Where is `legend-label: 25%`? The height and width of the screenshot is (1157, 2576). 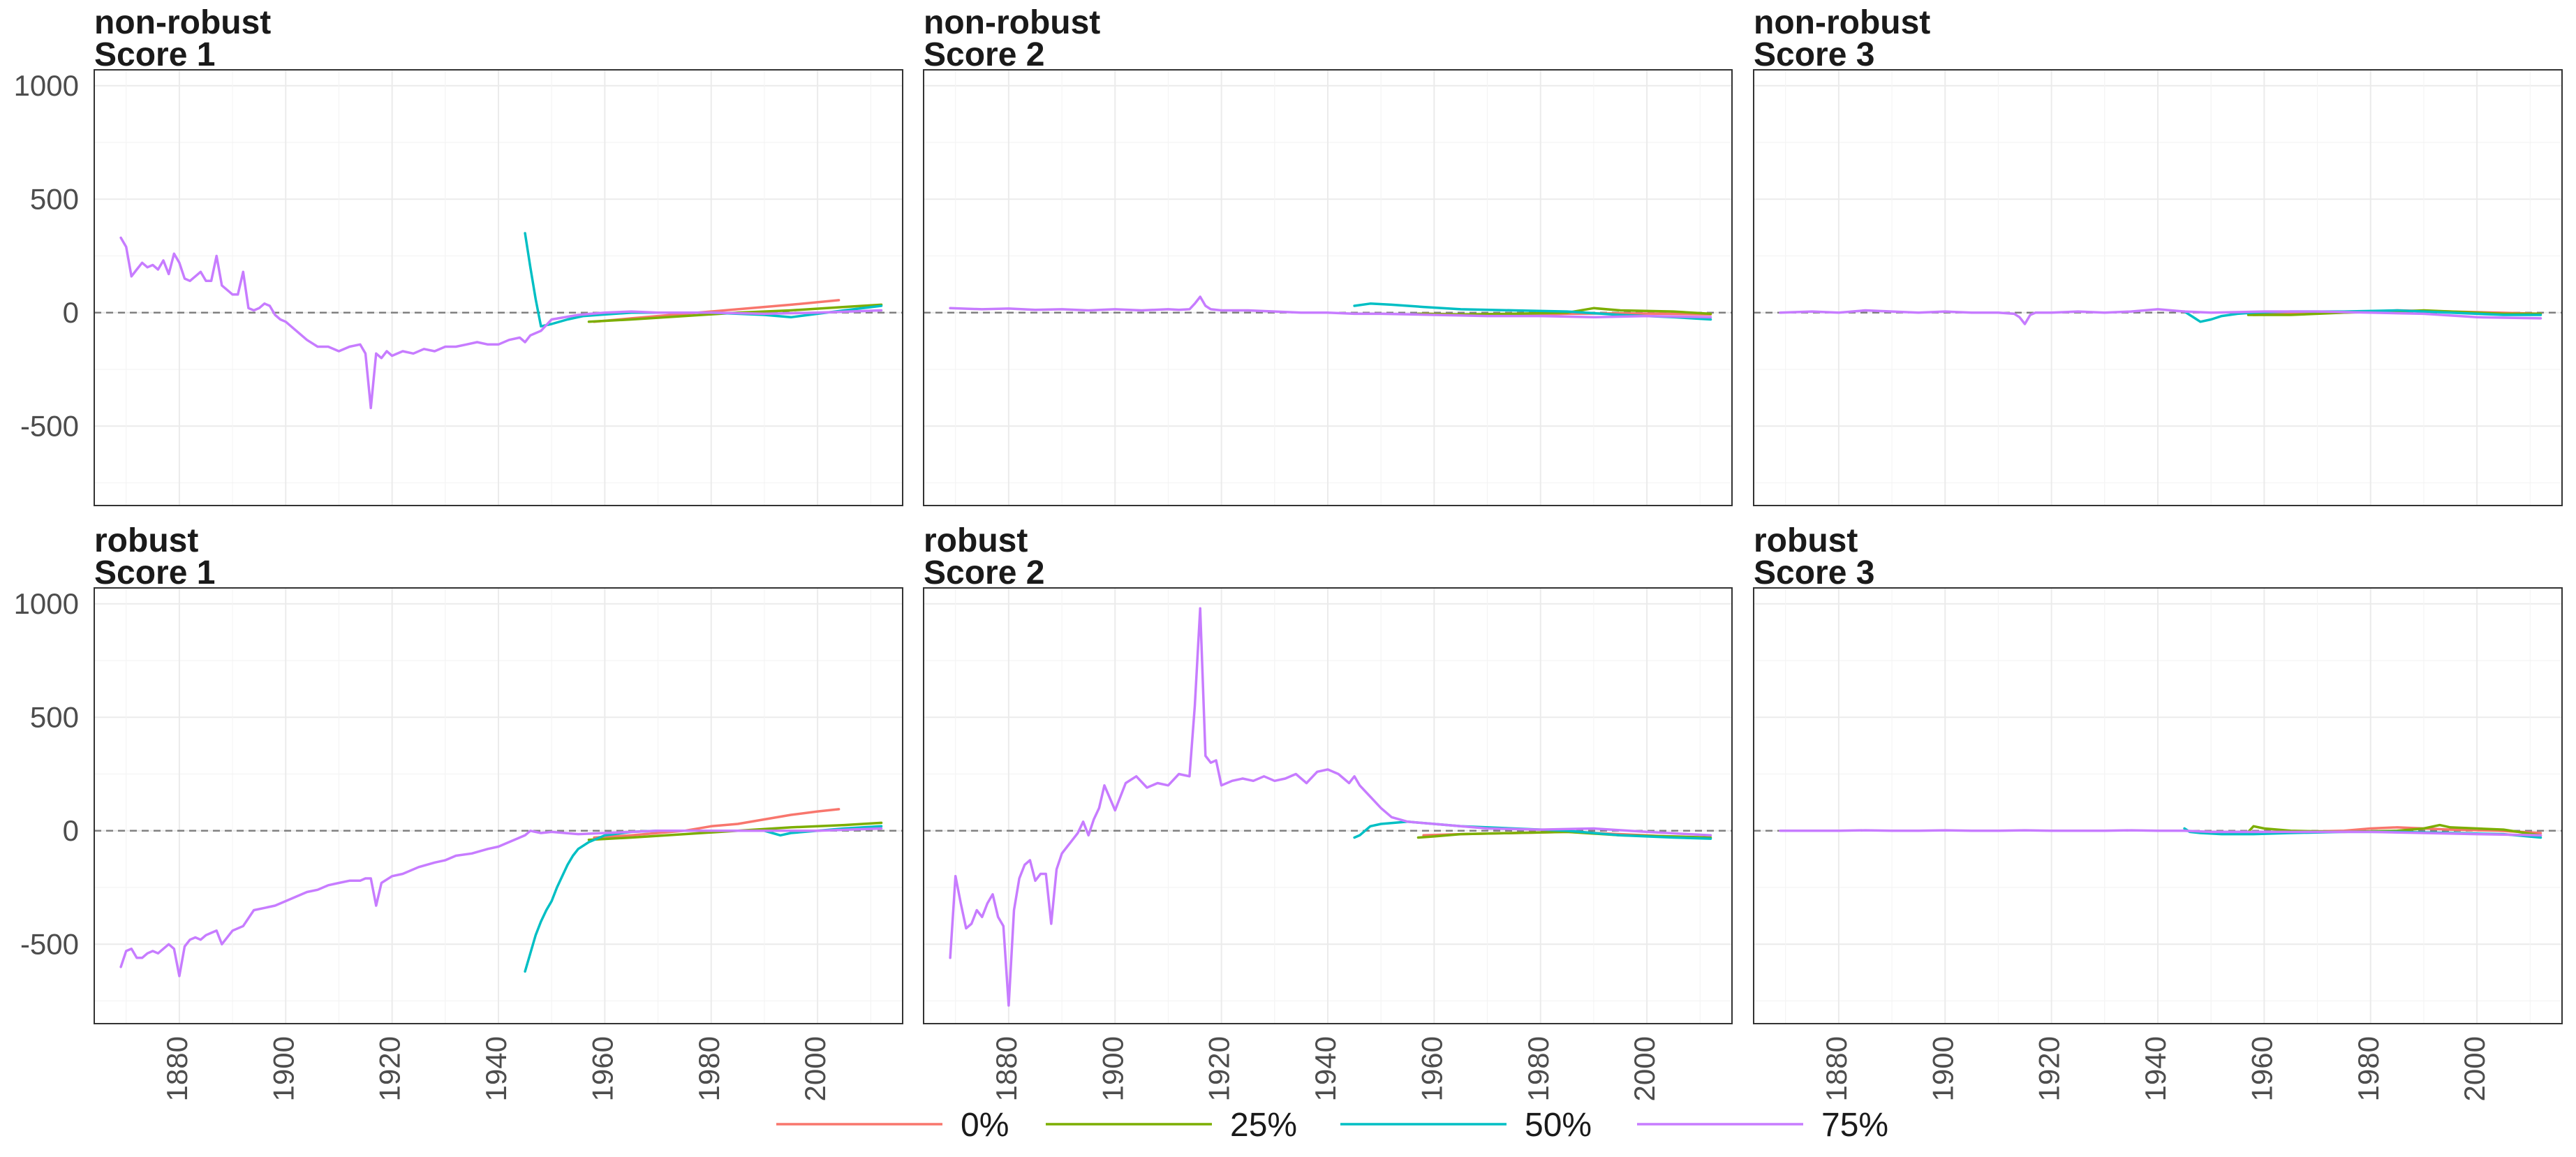 legend-label: 25% is located at coordinates (1263, 1126).